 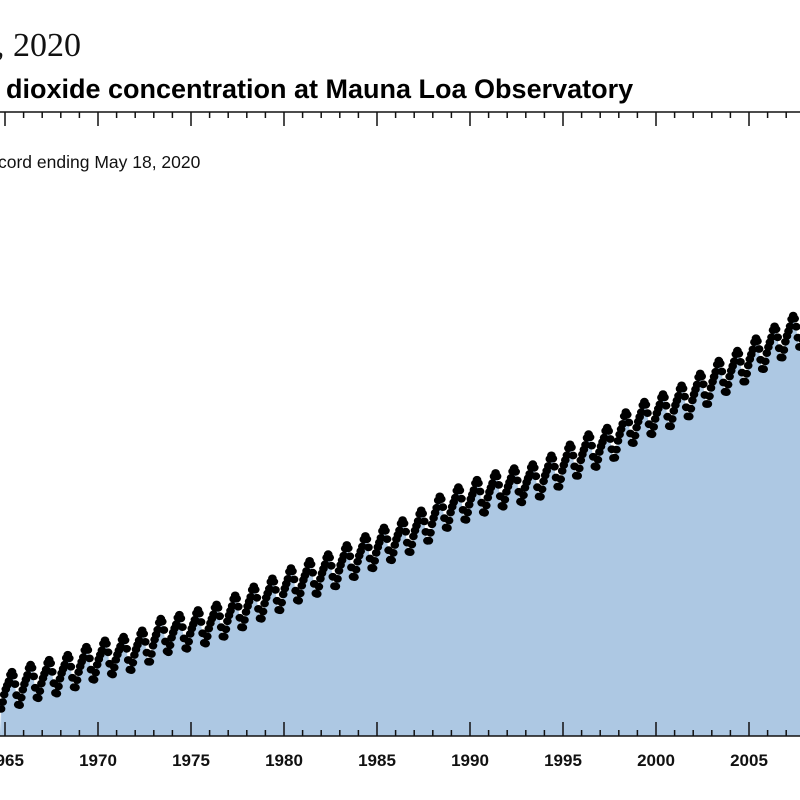 What do you see at coordinates (470, 760) in the screenshot?
I see `x-tick-label: 1990` at bounding box center [470, 760].